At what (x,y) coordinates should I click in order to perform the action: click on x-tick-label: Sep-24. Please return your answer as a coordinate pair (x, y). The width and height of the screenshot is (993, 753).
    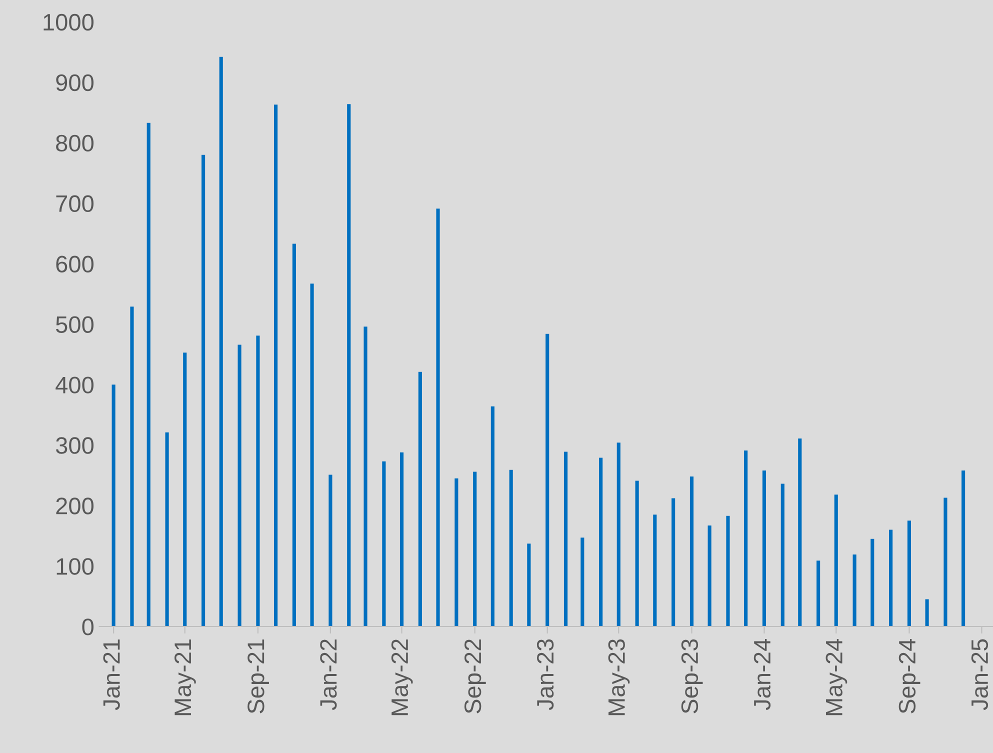
    Looking at the image, I should click on (909, 676).